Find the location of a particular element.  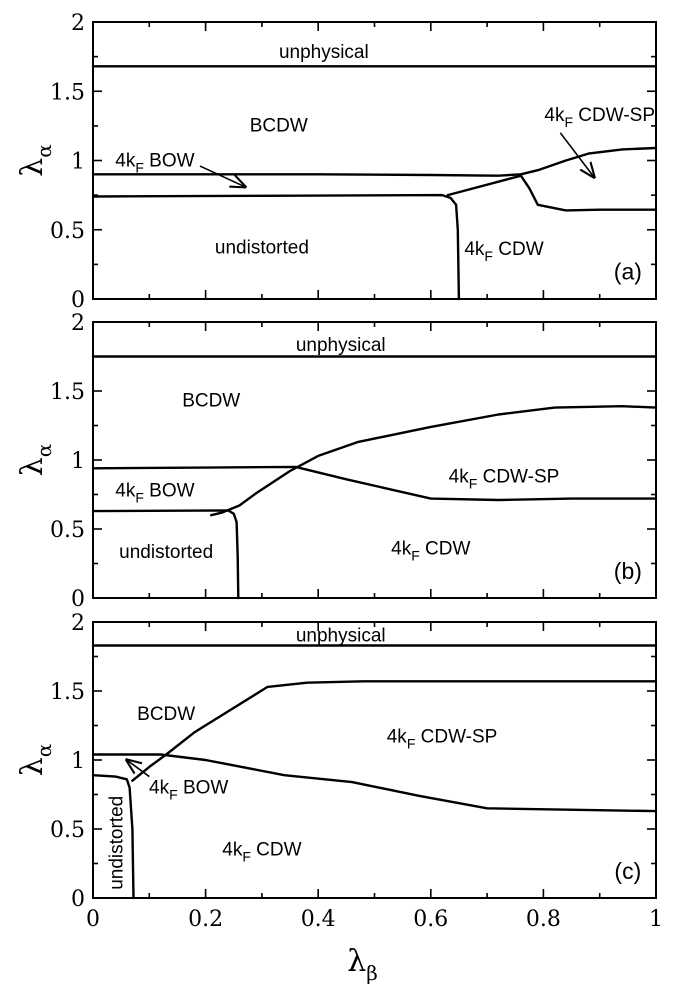

region-label-vertical: undistorted is located at coordinates (117, 843).